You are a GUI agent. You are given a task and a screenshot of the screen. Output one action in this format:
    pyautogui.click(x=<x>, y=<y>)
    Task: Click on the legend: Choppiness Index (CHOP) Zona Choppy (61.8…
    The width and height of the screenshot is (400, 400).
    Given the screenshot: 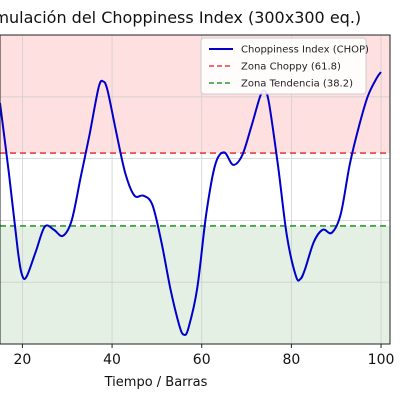 What is the action you would take?
    pyautogui.click(x=284, y=66)
    